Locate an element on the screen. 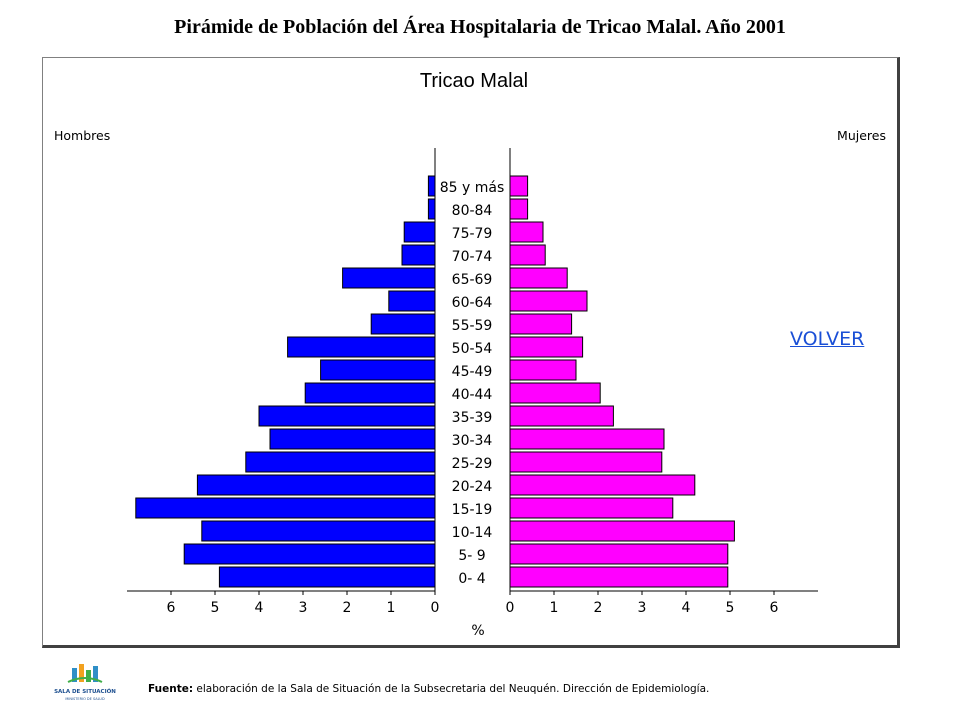  sala-de-situacion-logo: SALA DE SITUACIÓN MINISTERIO DE SALUD is located at coordinates (85, 682).